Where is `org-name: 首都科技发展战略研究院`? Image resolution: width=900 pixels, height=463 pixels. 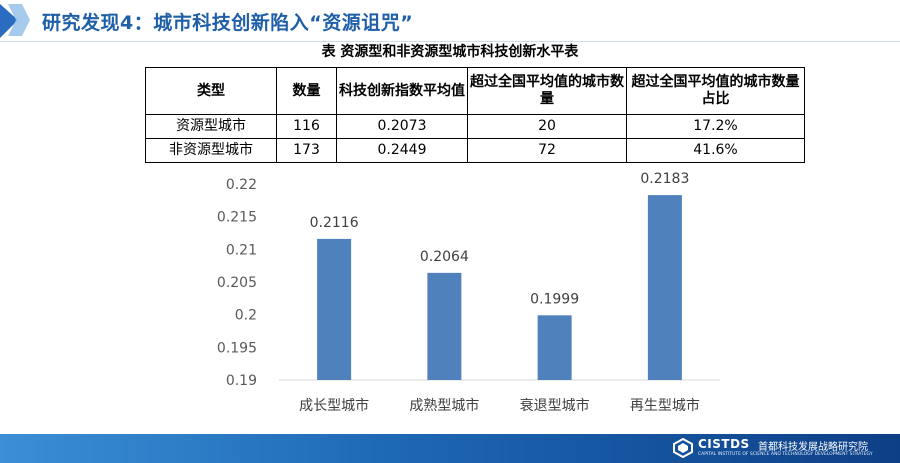 org-name: 首都科技发展战略研究院 is located at coordinates (813, 447).